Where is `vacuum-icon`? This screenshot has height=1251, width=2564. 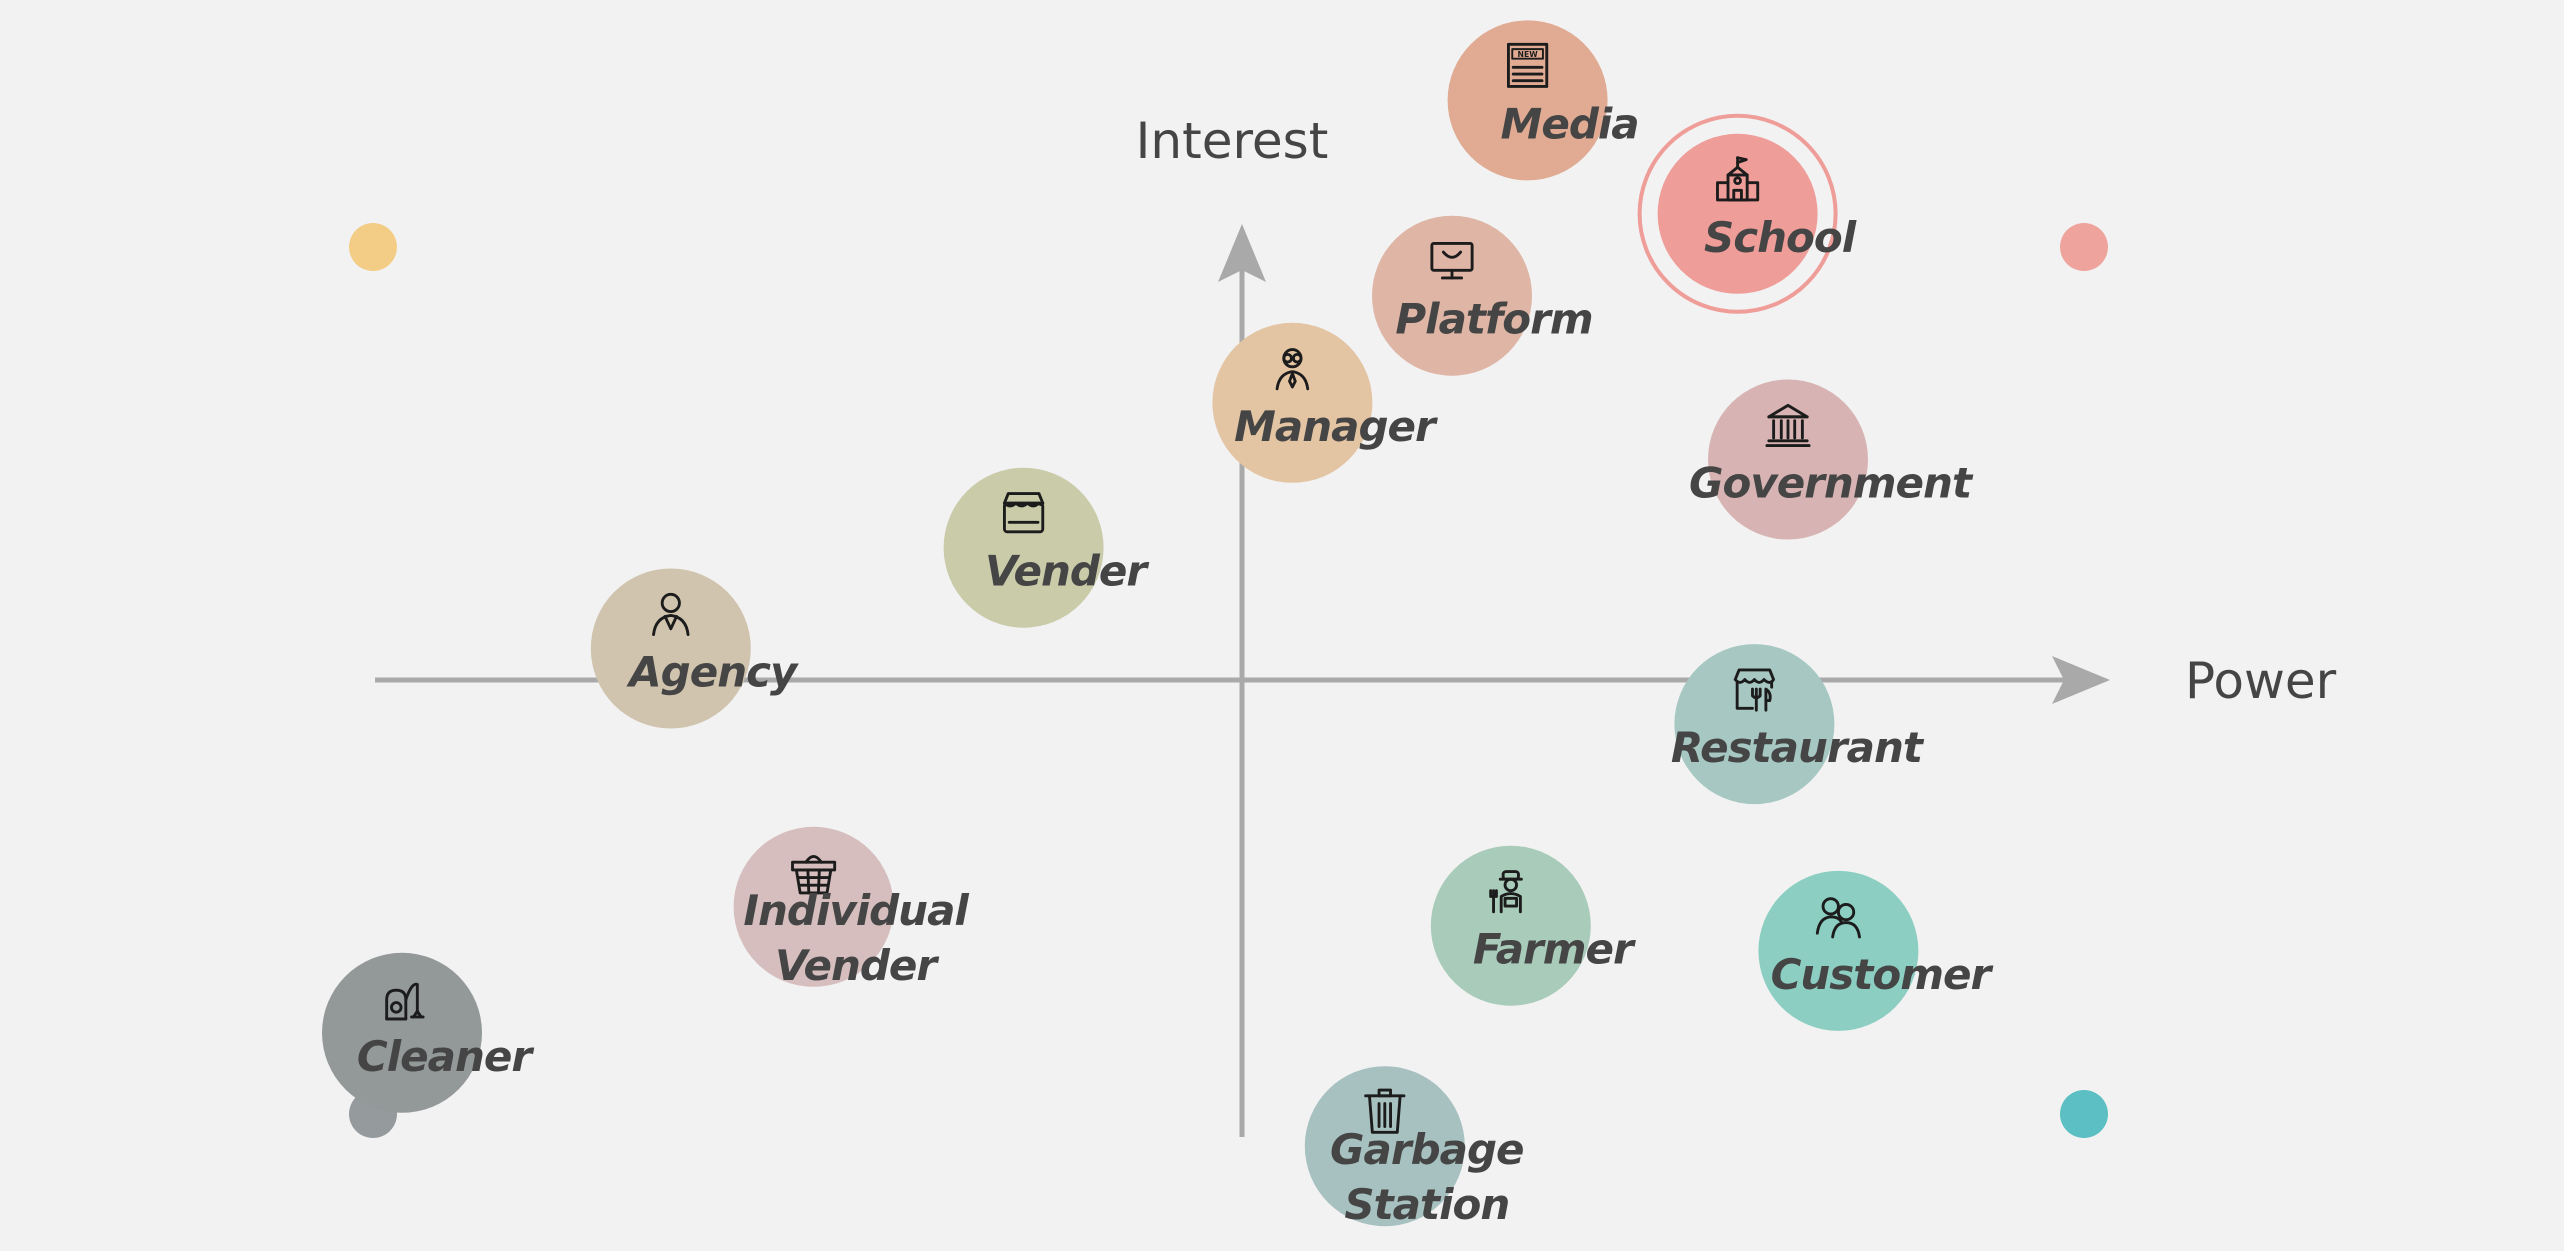
vacuum-icon is located at coordinates (405, 1001).